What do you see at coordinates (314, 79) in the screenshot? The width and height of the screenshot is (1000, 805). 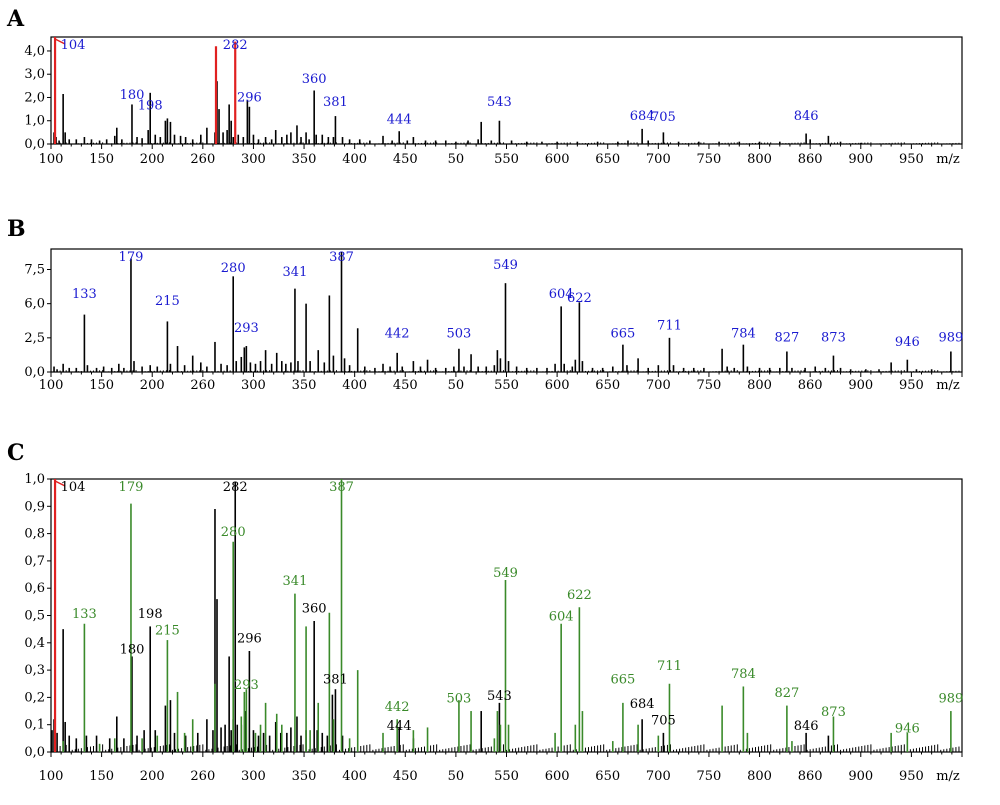 I see `peak-label: 360` at bounding box center [314, 79].